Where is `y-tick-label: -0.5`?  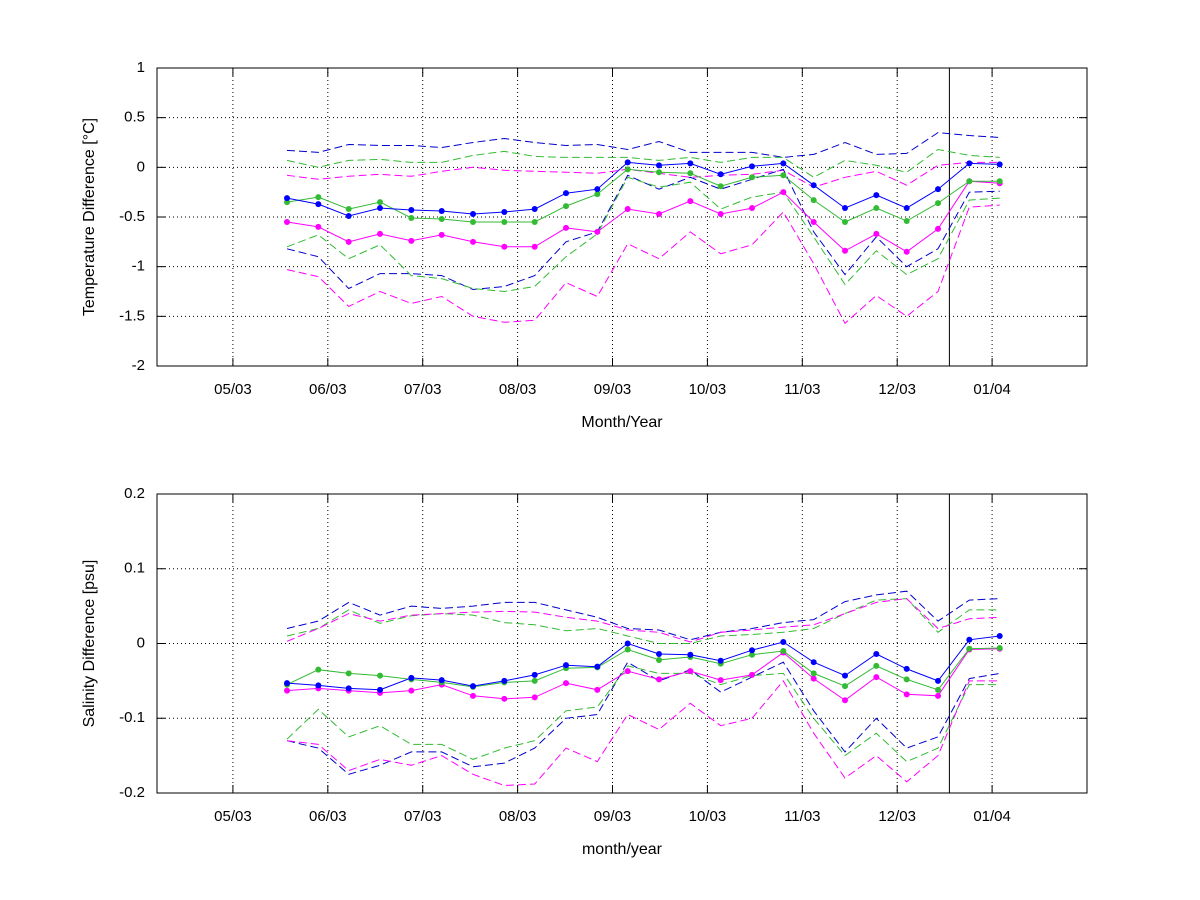 y-tick-label: -0.5 is located at coordinates (132, 216).